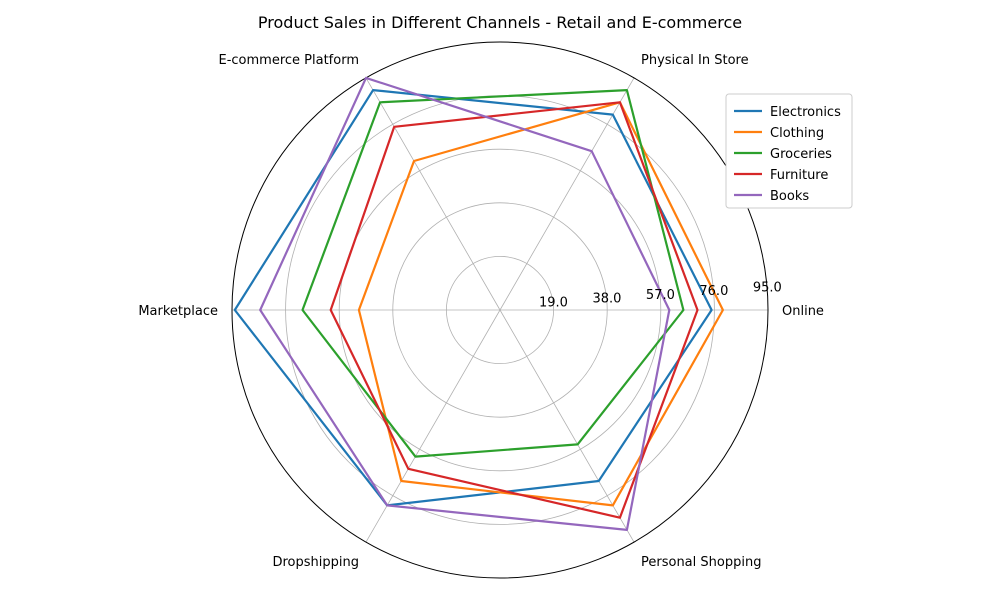 This screenshot has width=1000, height=600. What do you see at coordinates (606, 299) in the screenshot?
I see `radial-tick-label: 38.0` at bounding box center [606, 299].